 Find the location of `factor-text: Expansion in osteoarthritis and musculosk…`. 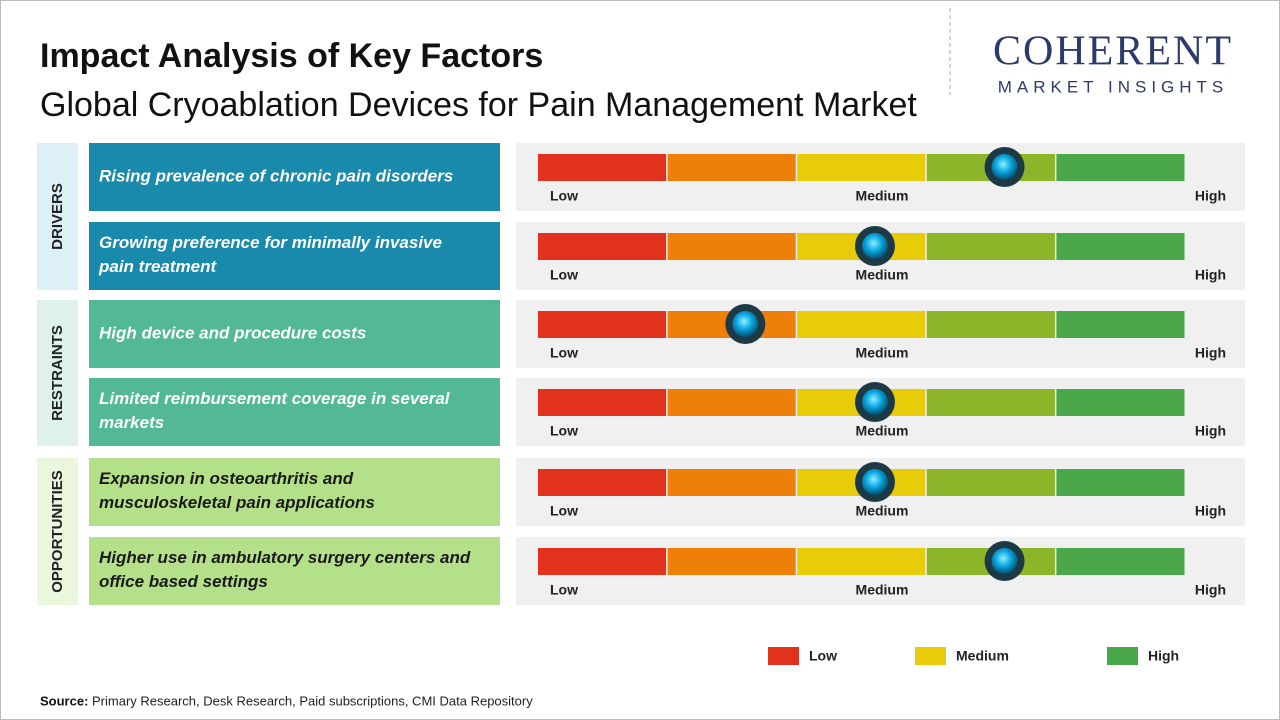

factor-text: Expansion in osteoarthritis and musculosk… is located at coordinates (237, 490).